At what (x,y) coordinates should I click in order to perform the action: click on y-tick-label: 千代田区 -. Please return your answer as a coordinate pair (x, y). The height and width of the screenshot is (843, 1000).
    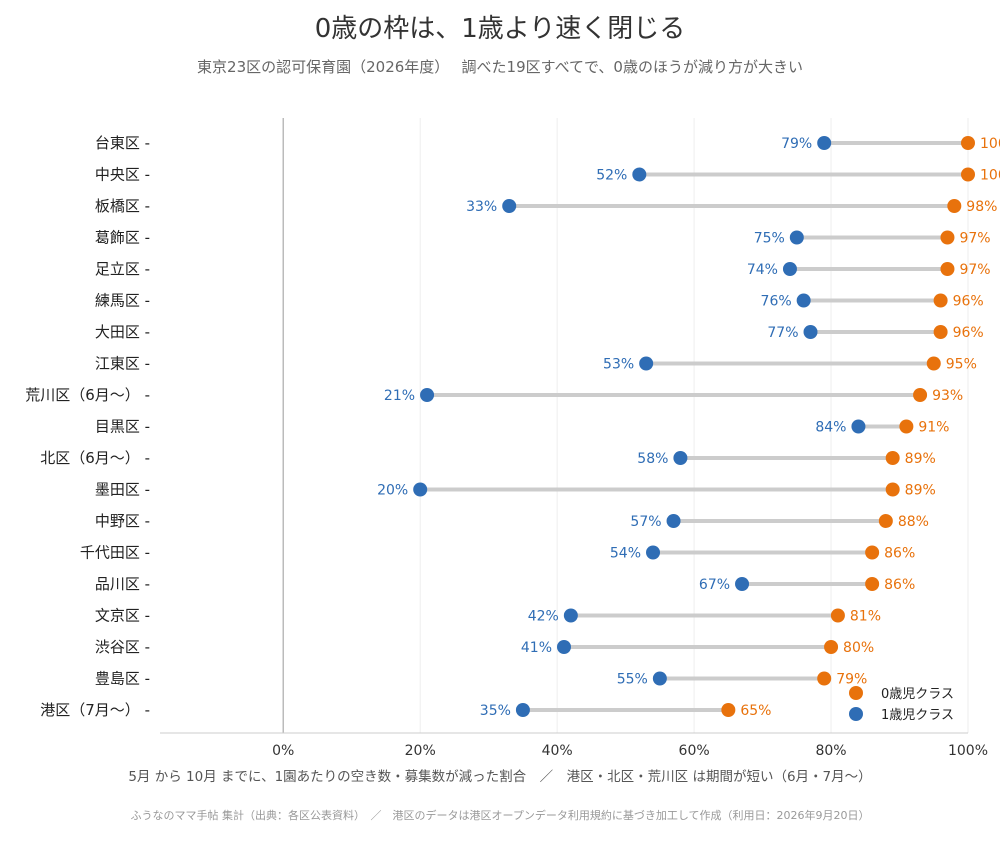
    Looking at the image, I should click on (115, 553).